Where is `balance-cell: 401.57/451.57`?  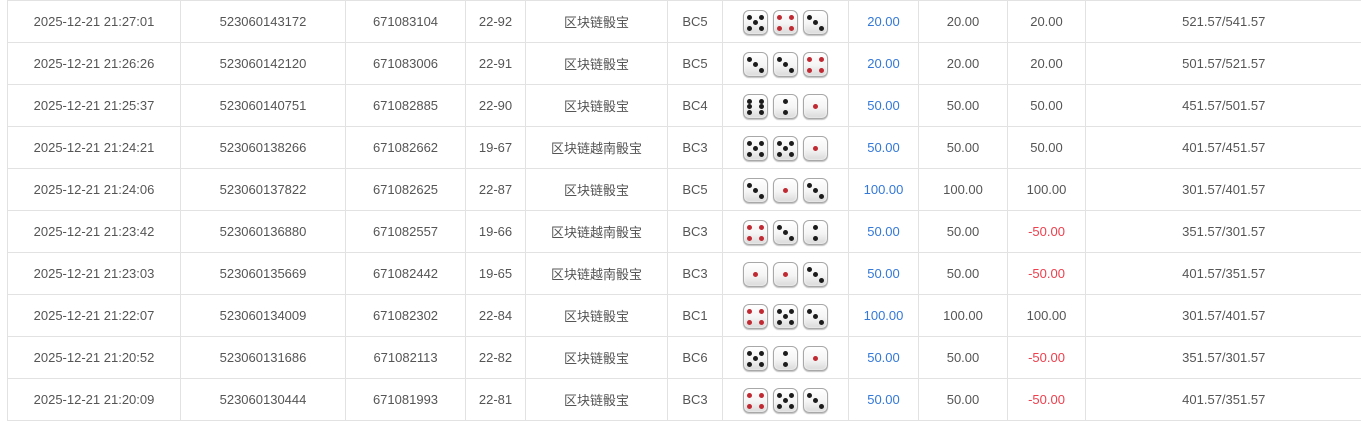 balance-cell: 401.57/451.57 is located at coordinates (1223, 147).